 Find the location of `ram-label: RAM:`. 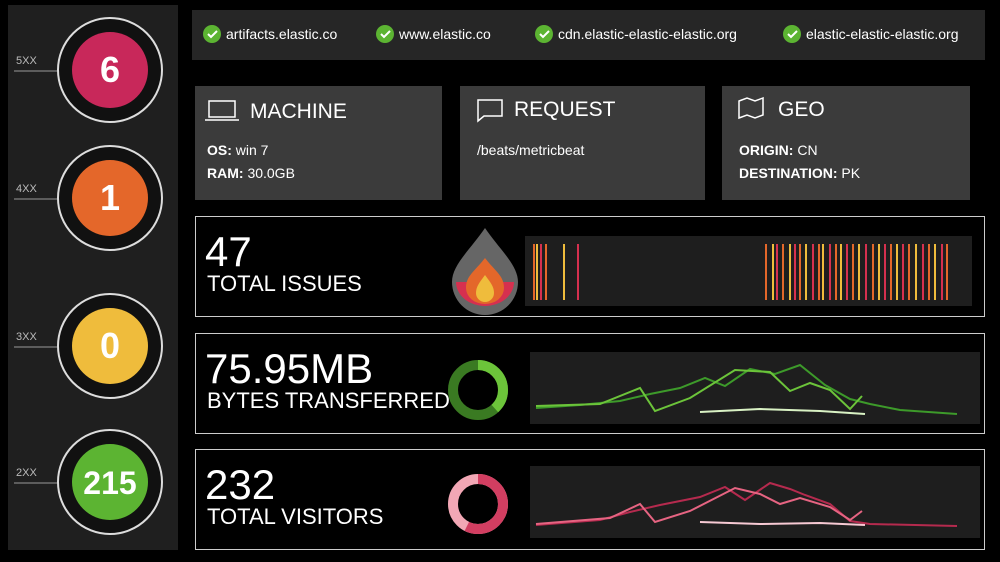

ram-label: RAM: is located at coordinates (225, 173).